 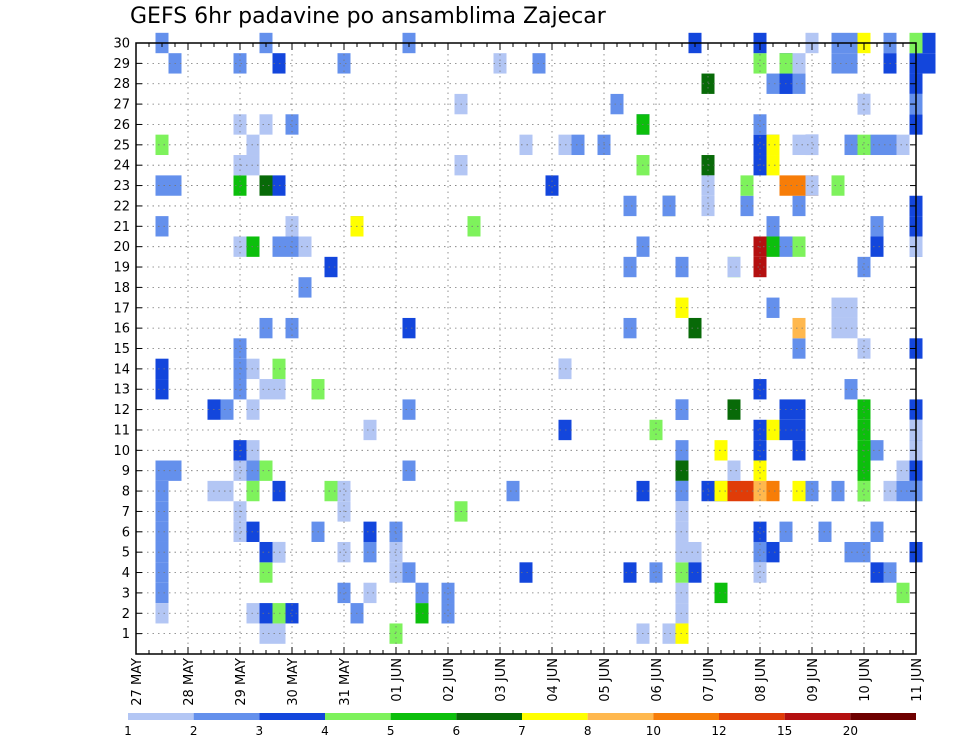 What do you see at coordinates (588, 731) in the screenshot?
I see `legend-label: 8` at bounding box center [588, 731].